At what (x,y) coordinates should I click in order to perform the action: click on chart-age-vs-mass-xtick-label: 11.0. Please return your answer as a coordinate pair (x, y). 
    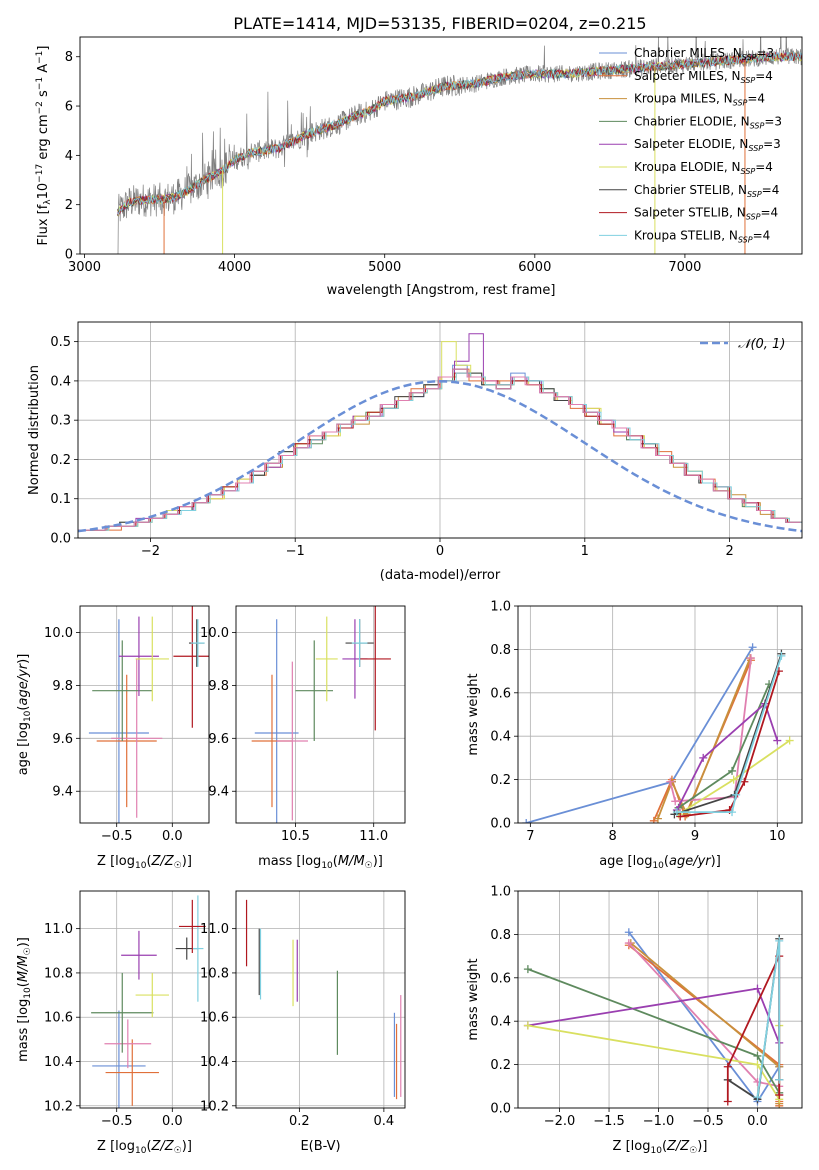
    Looking at the image, I should click on (373, 836).